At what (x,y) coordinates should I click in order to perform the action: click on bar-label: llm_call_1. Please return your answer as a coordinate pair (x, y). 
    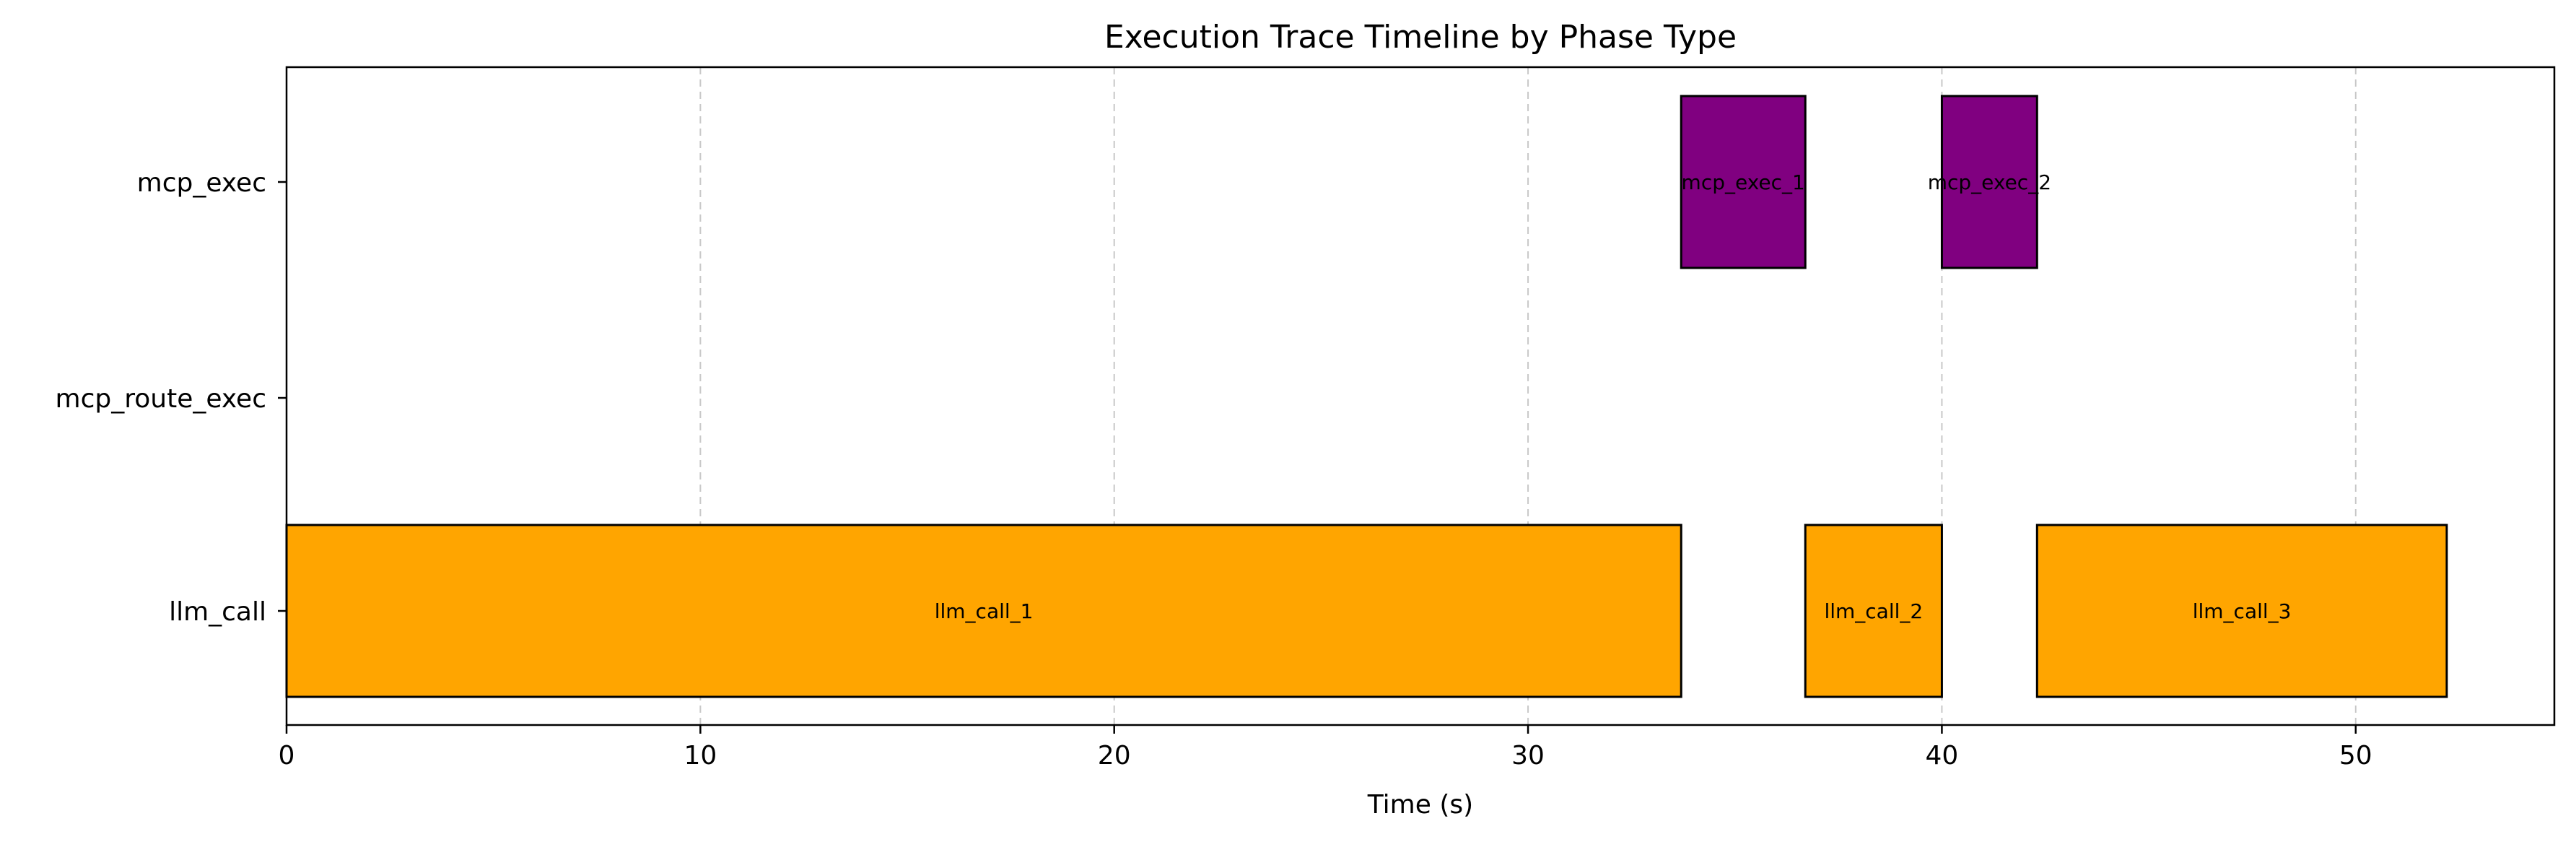
    Looking at the image, I should click on (984, 611).